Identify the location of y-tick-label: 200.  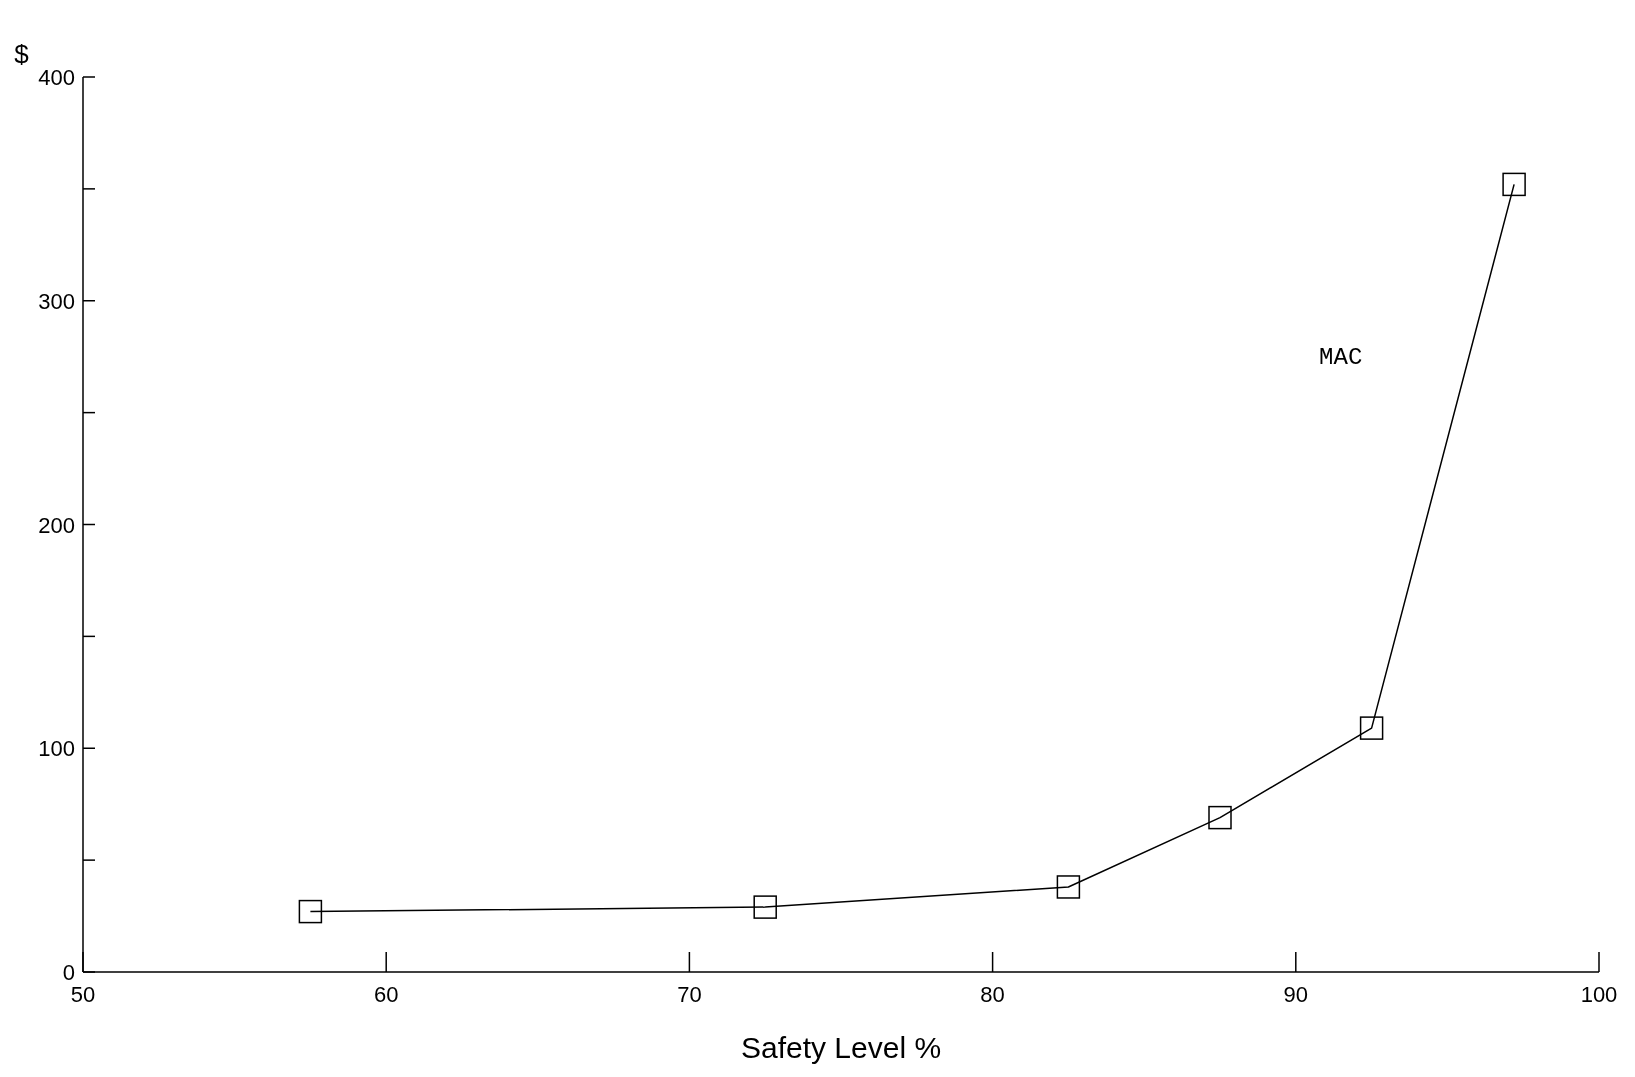
(56, 525).